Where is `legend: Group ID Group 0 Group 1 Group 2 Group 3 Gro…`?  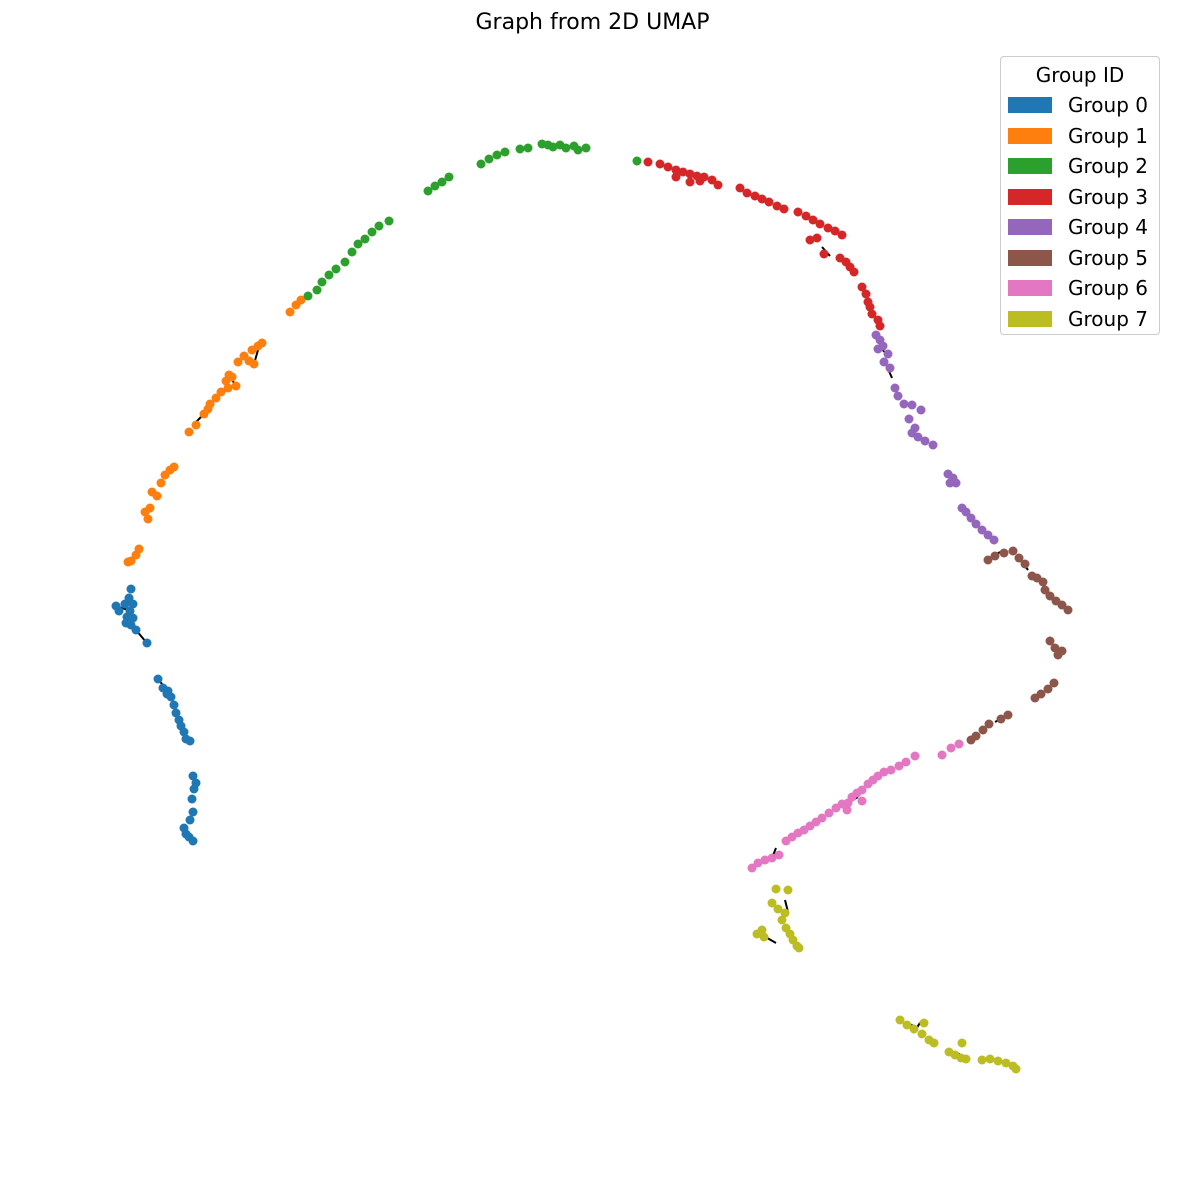
legend: Group ID Group 0 Group 1 Group 2 Group 3 Gro… is located at coordinates (1080, 195).